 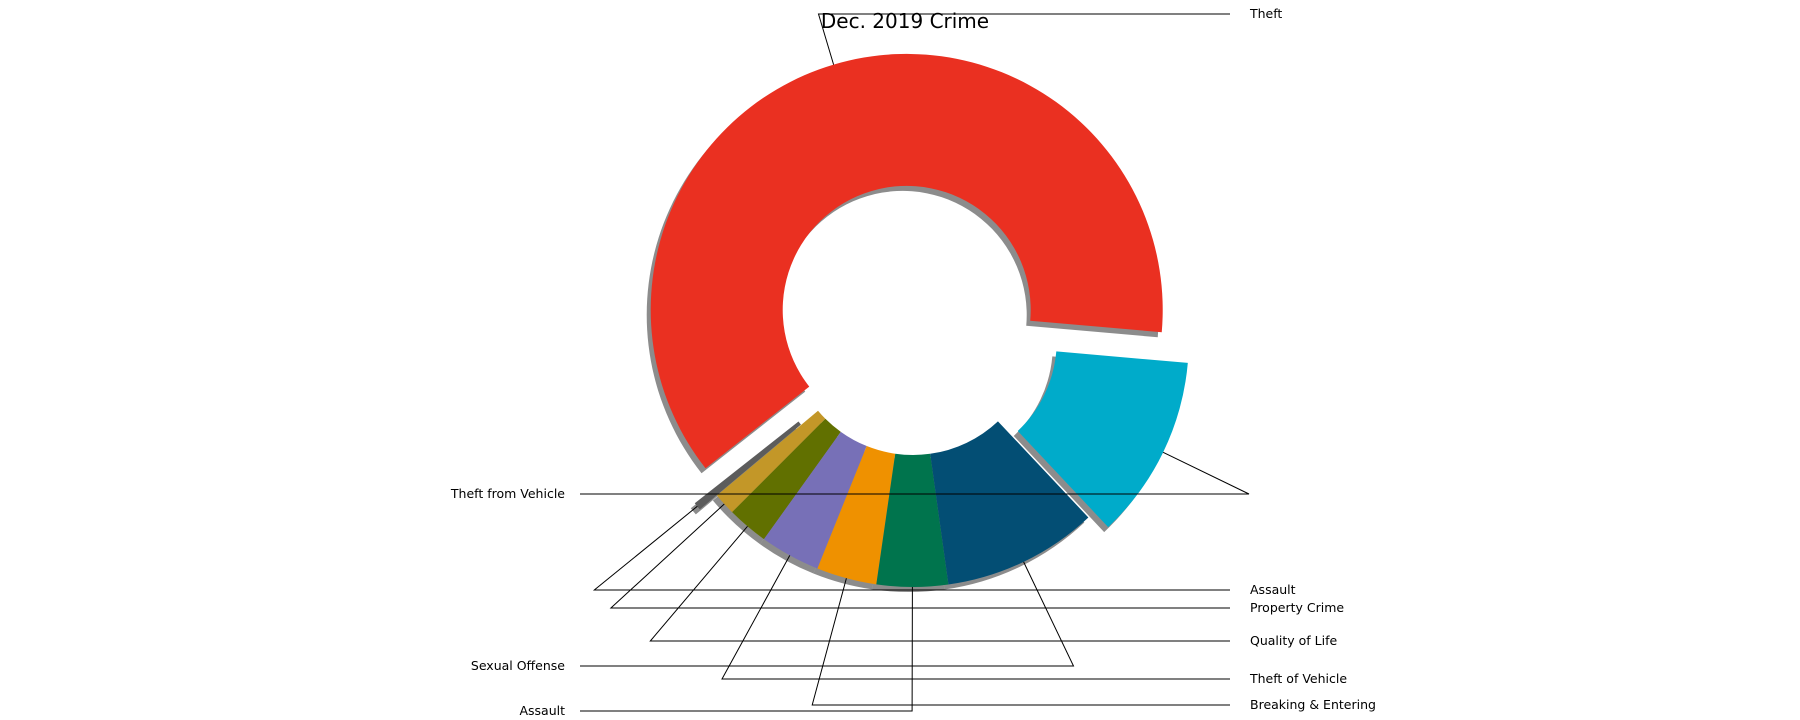 I want to click on slice-label-assault-6: Assault, so click(x=542, y=710).